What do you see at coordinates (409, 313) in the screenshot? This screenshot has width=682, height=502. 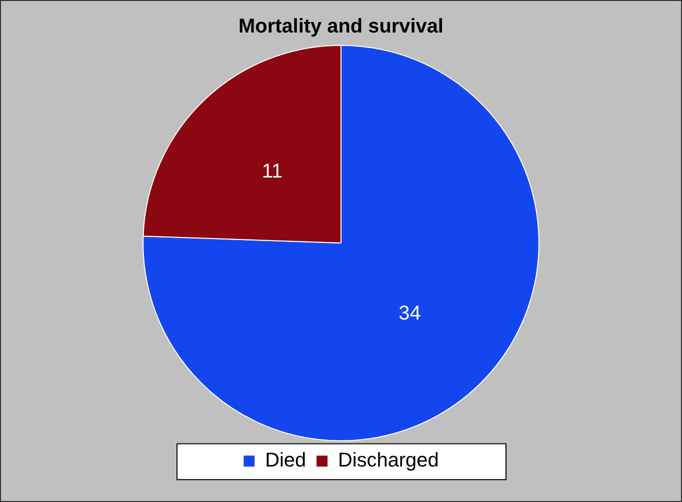 I see `data-label: 34` at bounding box center [409, 313].